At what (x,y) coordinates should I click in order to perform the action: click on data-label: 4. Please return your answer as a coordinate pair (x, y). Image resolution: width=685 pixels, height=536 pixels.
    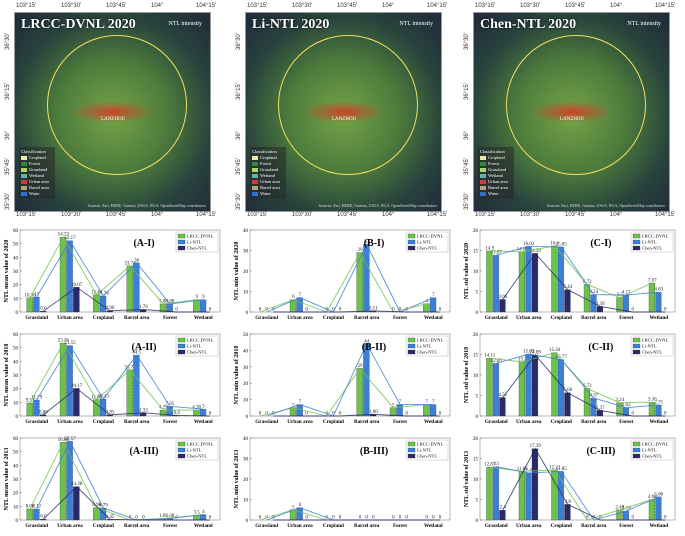
    Looking at the image, I should click on (203, 512).